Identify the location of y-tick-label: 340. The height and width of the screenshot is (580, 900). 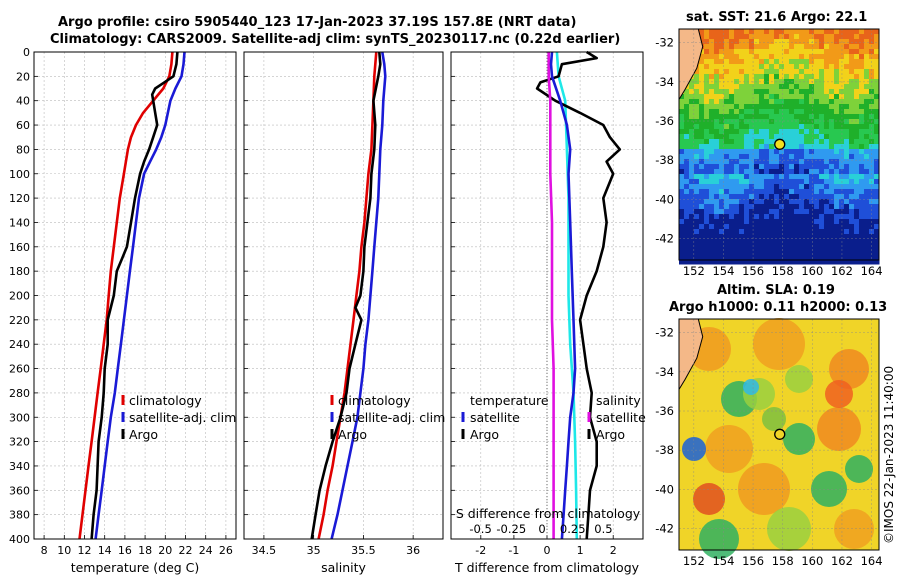
(19, 466).